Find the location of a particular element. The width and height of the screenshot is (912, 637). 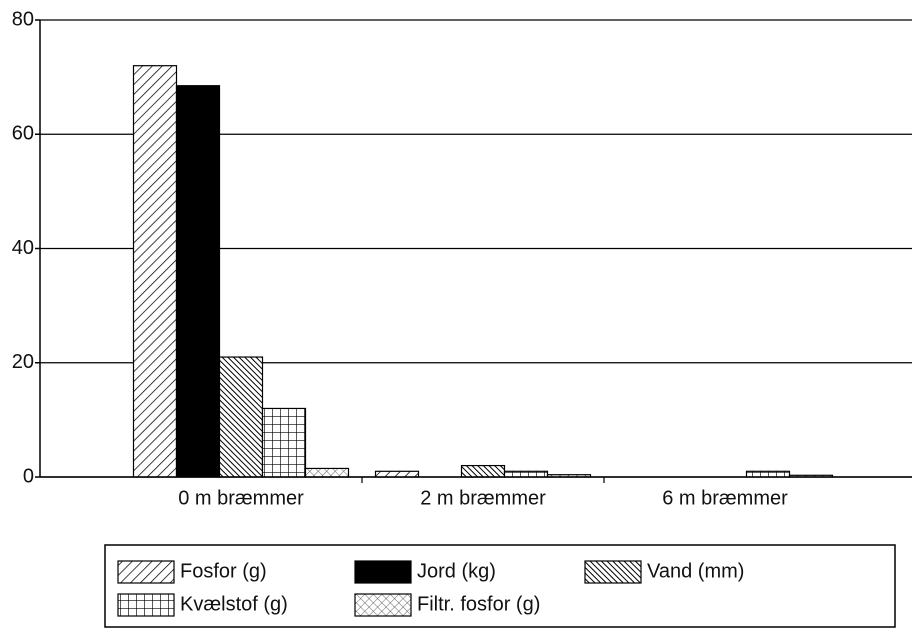

legend-label: Filtr. fosfor (g) is located at coordinates (478, 604).